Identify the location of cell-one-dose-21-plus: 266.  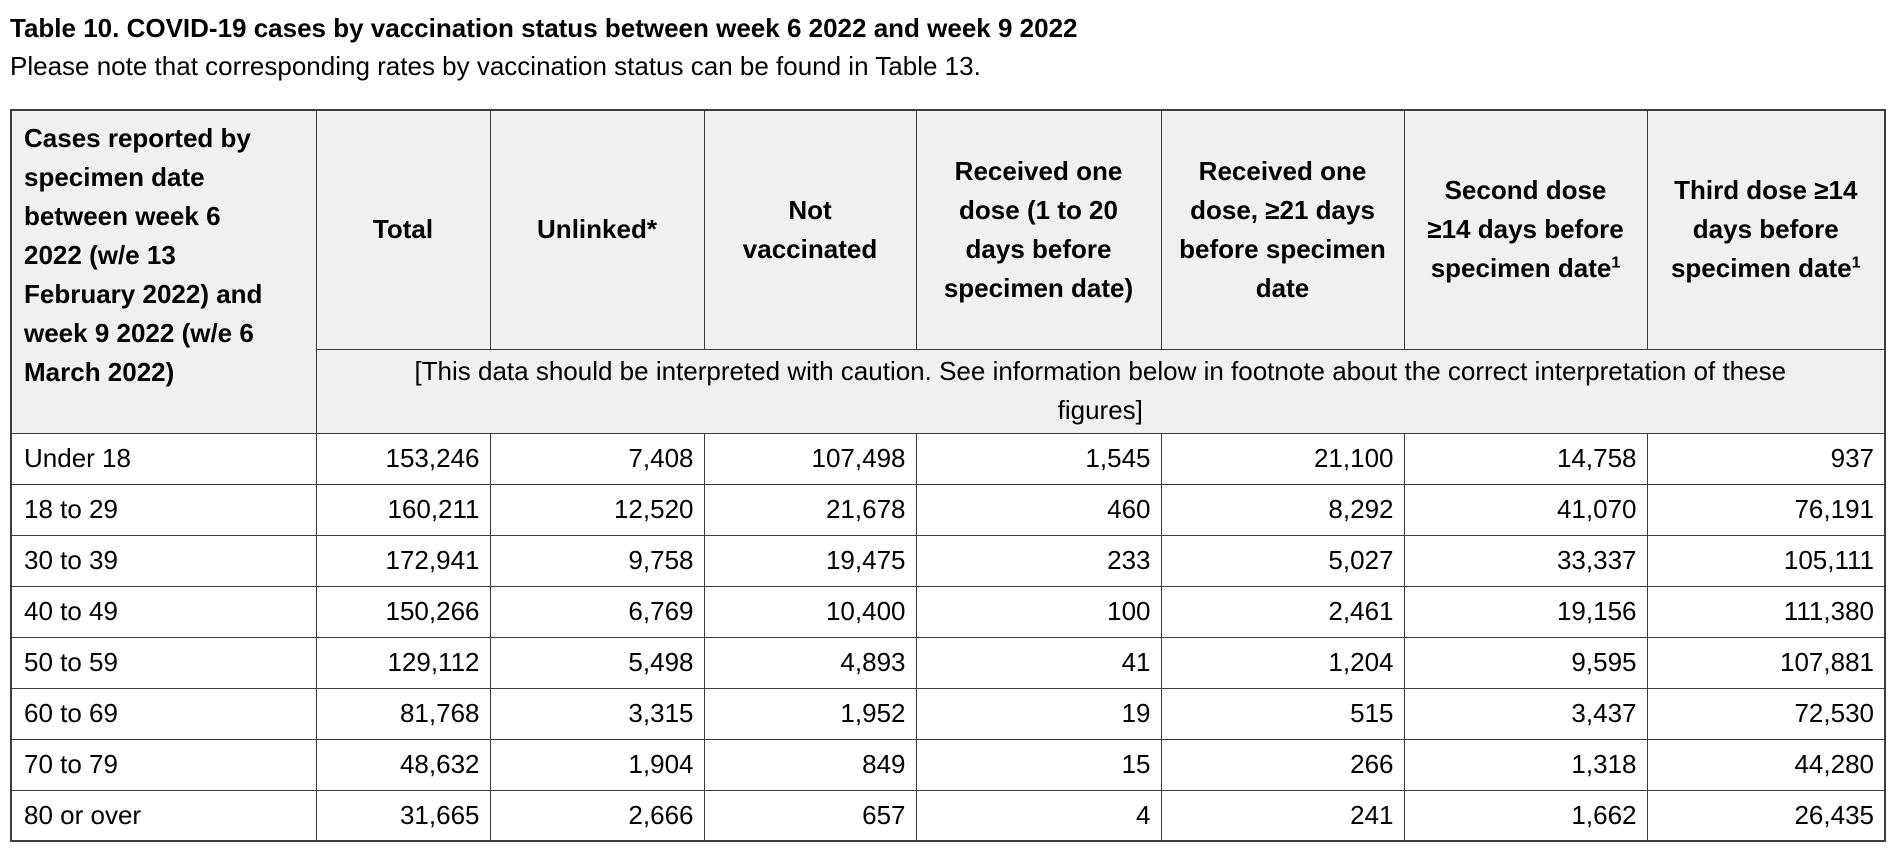
(1282, 764).